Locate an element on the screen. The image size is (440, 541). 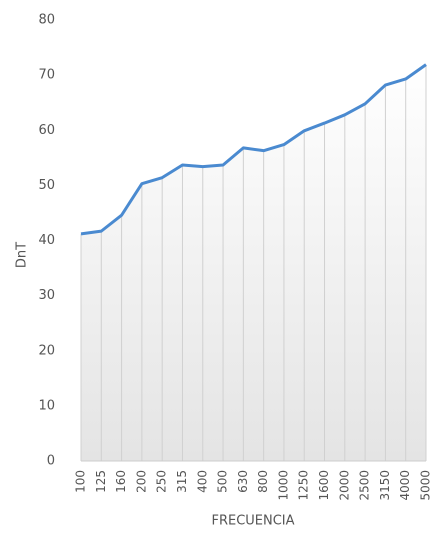
x-tick-label: 5000 is located at coordinates (426, 485).